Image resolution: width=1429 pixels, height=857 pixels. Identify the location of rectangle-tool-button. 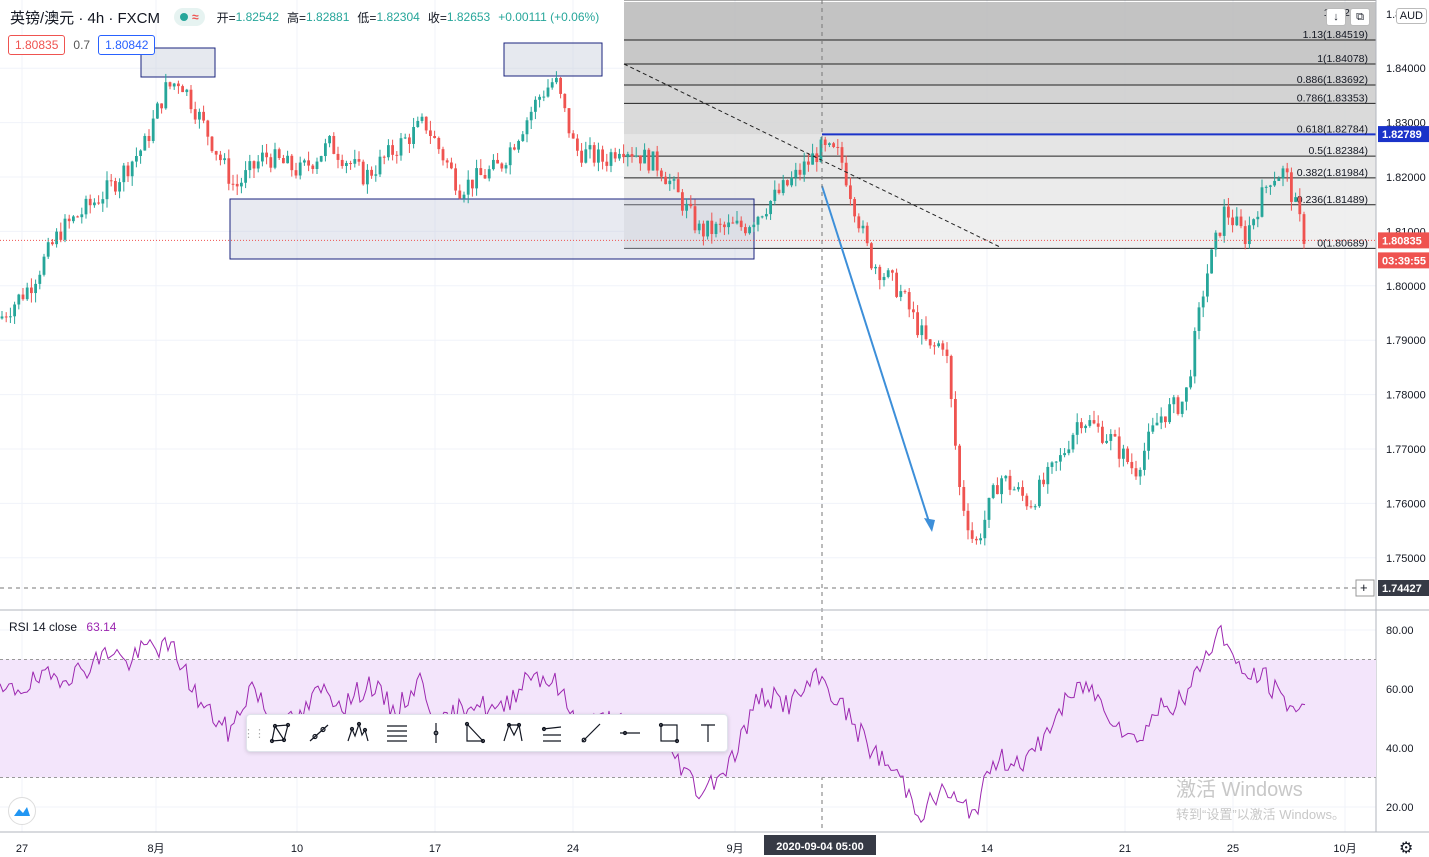
(668, 733).